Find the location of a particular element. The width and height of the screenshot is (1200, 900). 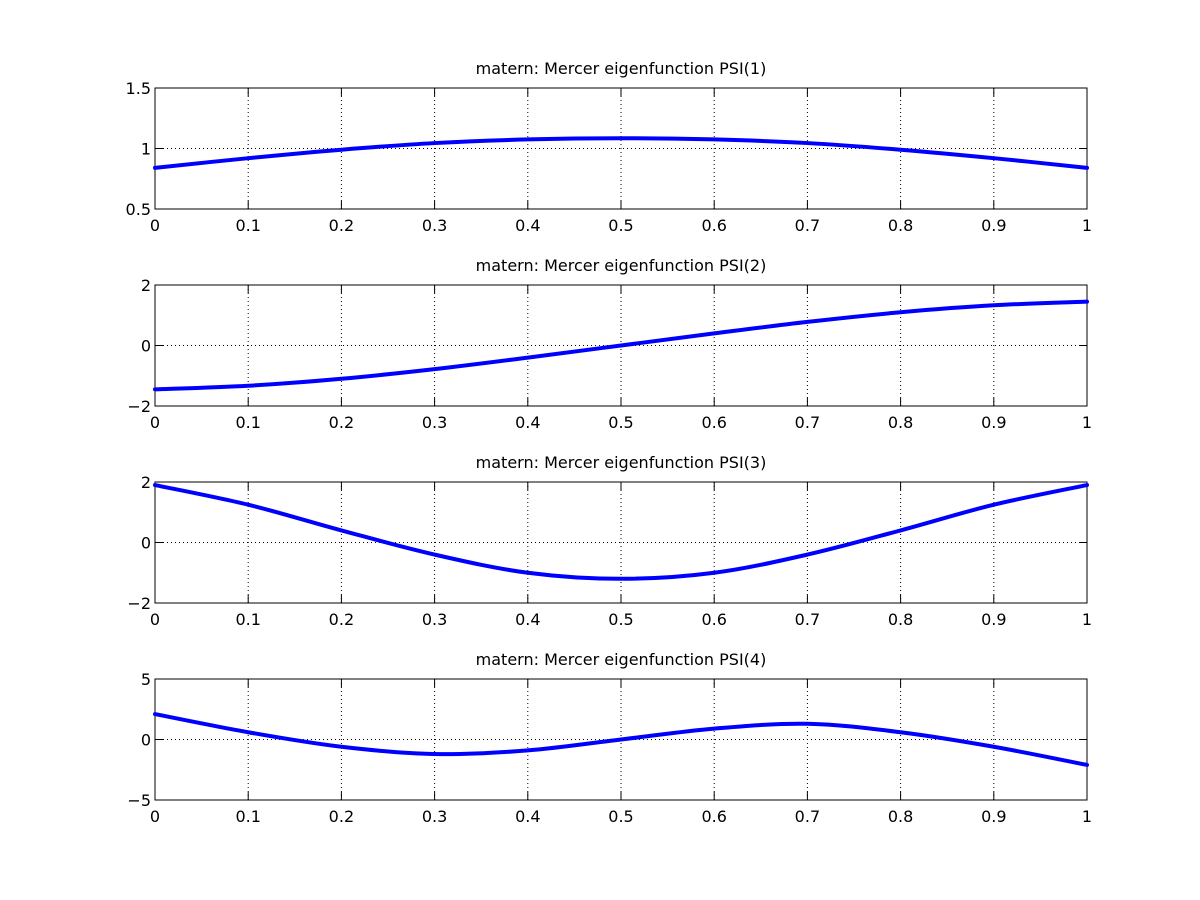

y-tick-label: 5 is located at coordinates (146, 679).